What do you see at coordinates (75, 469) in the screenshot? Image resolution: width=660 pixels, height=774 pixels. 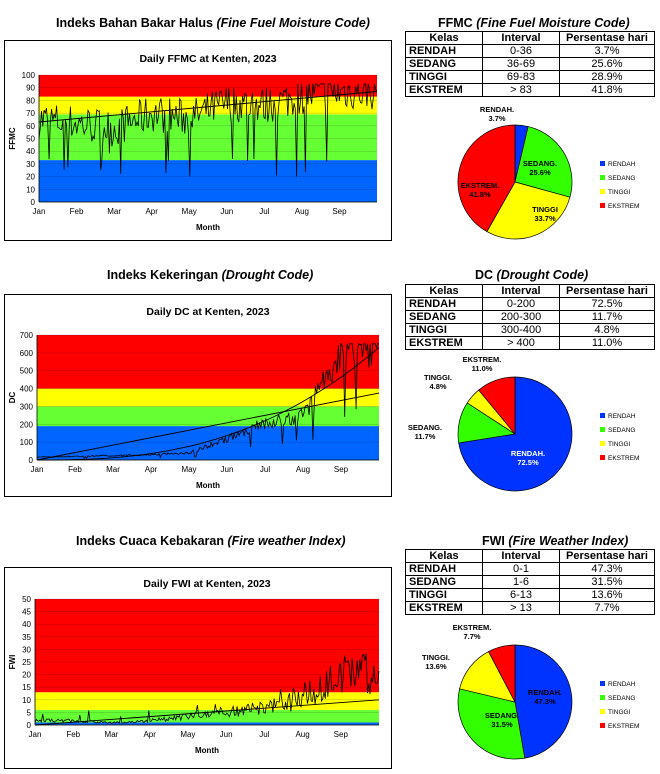 I see `x-tick-label: Feb` at bounding box center [75, 469].